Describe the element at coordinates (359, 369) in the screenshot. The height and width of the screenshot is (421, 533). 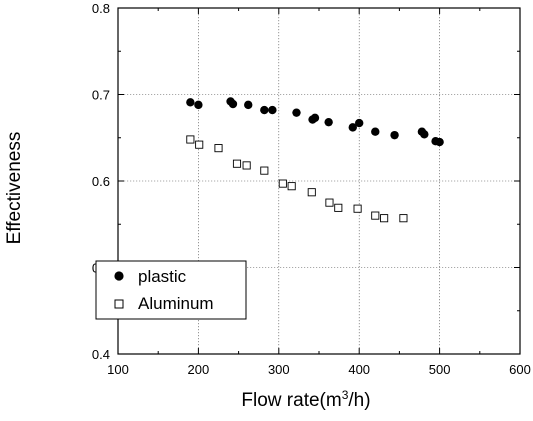
I see `x-tick-label: 400` at that location.